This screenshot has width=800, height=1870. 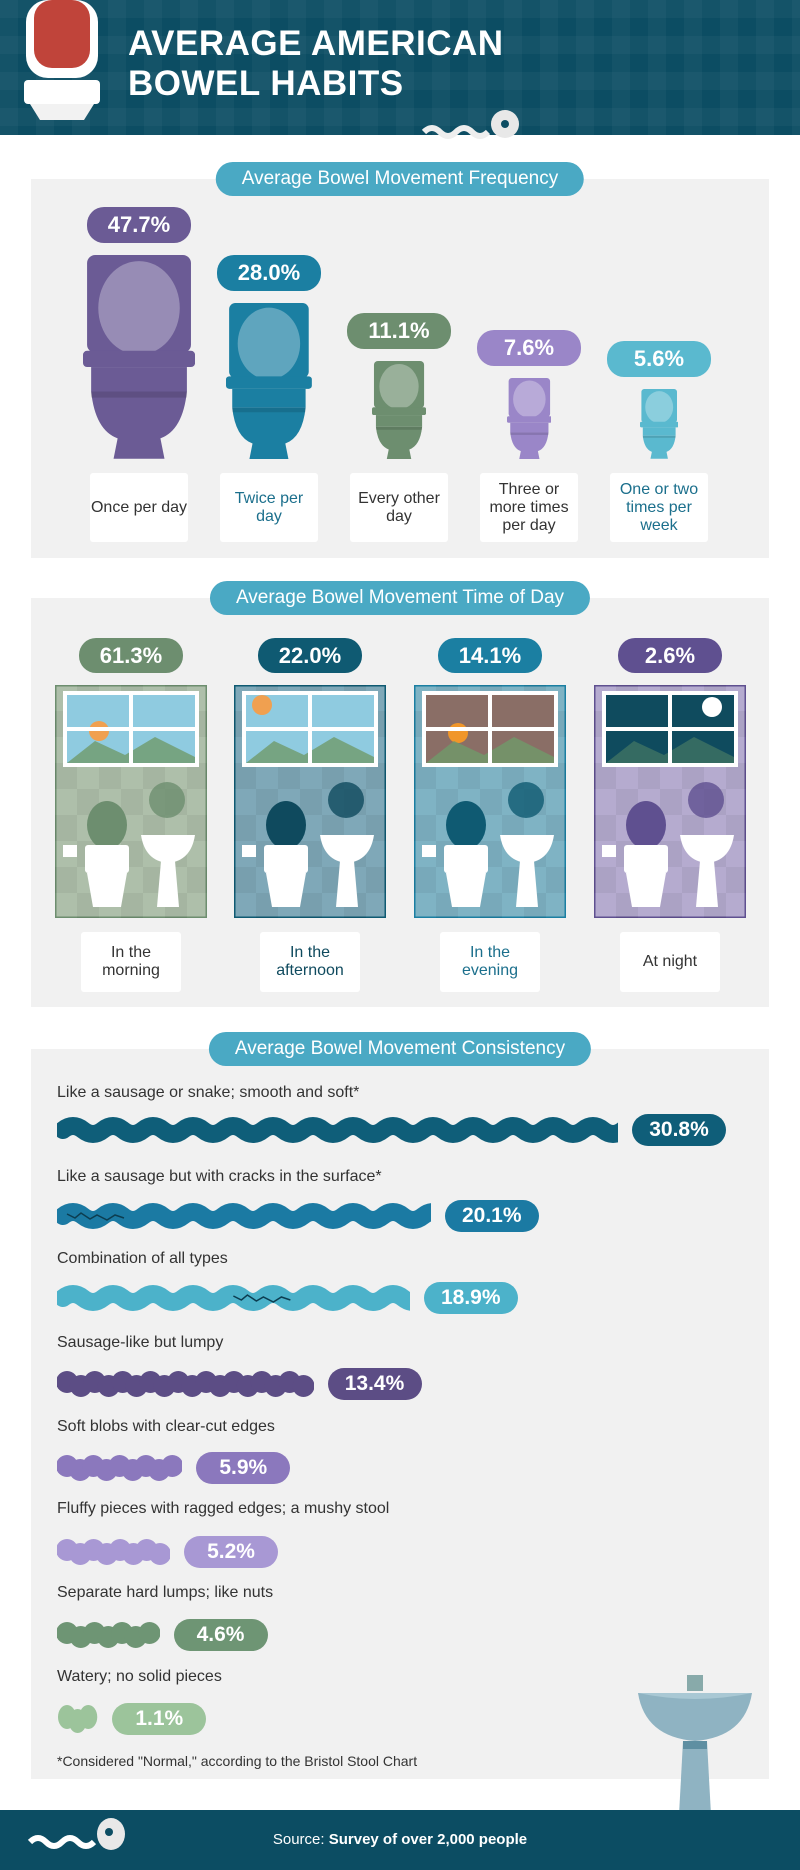 I want to click on category-label: At night, so click(x=670, y=962).